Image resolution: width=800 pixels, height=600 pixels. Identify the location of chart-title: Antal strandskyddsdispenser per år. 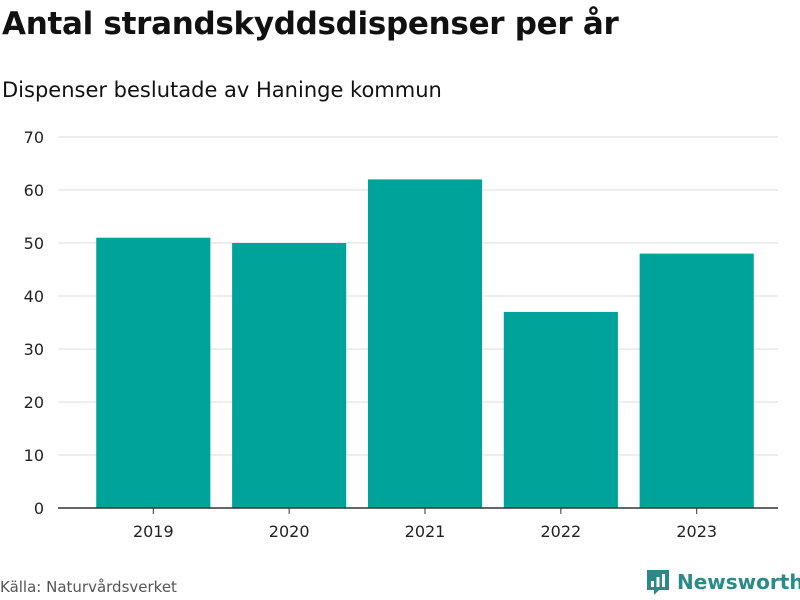
(310, 24).